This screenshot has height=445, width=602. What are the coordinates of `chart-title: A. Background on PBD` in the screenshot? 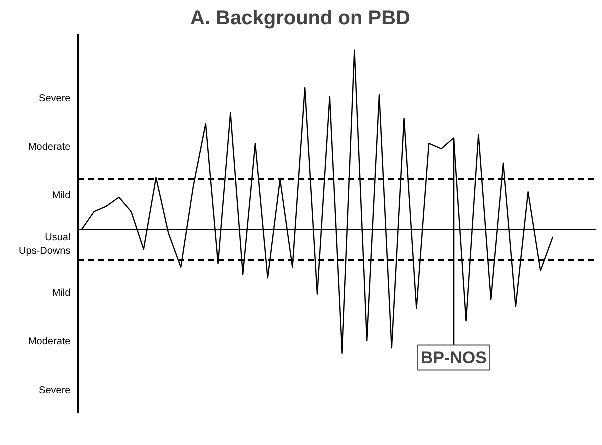 It's located at (300, 19).